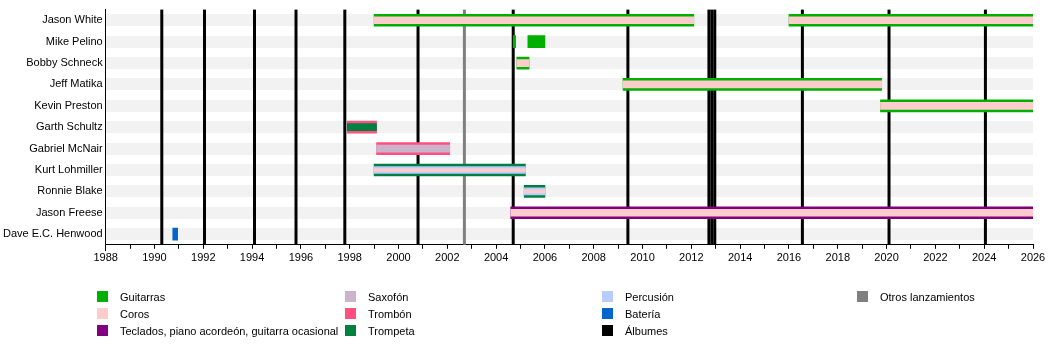 The image size is (1051, 350). Describe the element at coordinates (143, 296) in the screenshot. I see `legend-label: Guitarras` at that location.